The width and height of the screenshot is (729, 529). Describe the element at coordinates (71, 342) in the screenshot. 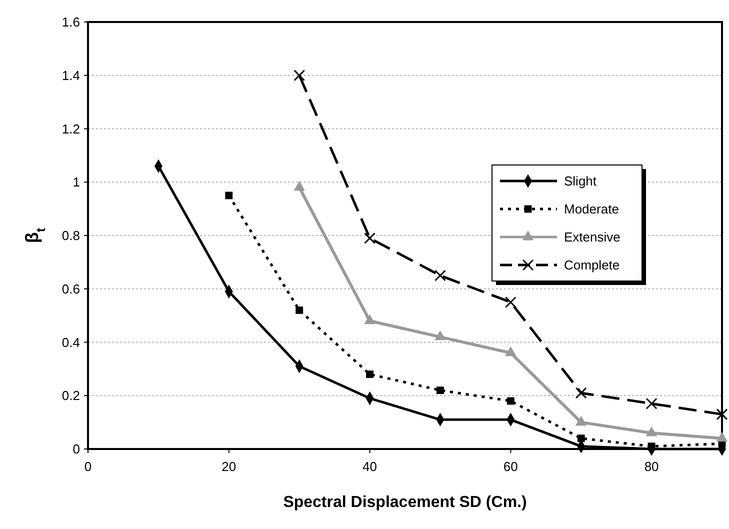

I see `y-tick-label: 0.4` at that location.